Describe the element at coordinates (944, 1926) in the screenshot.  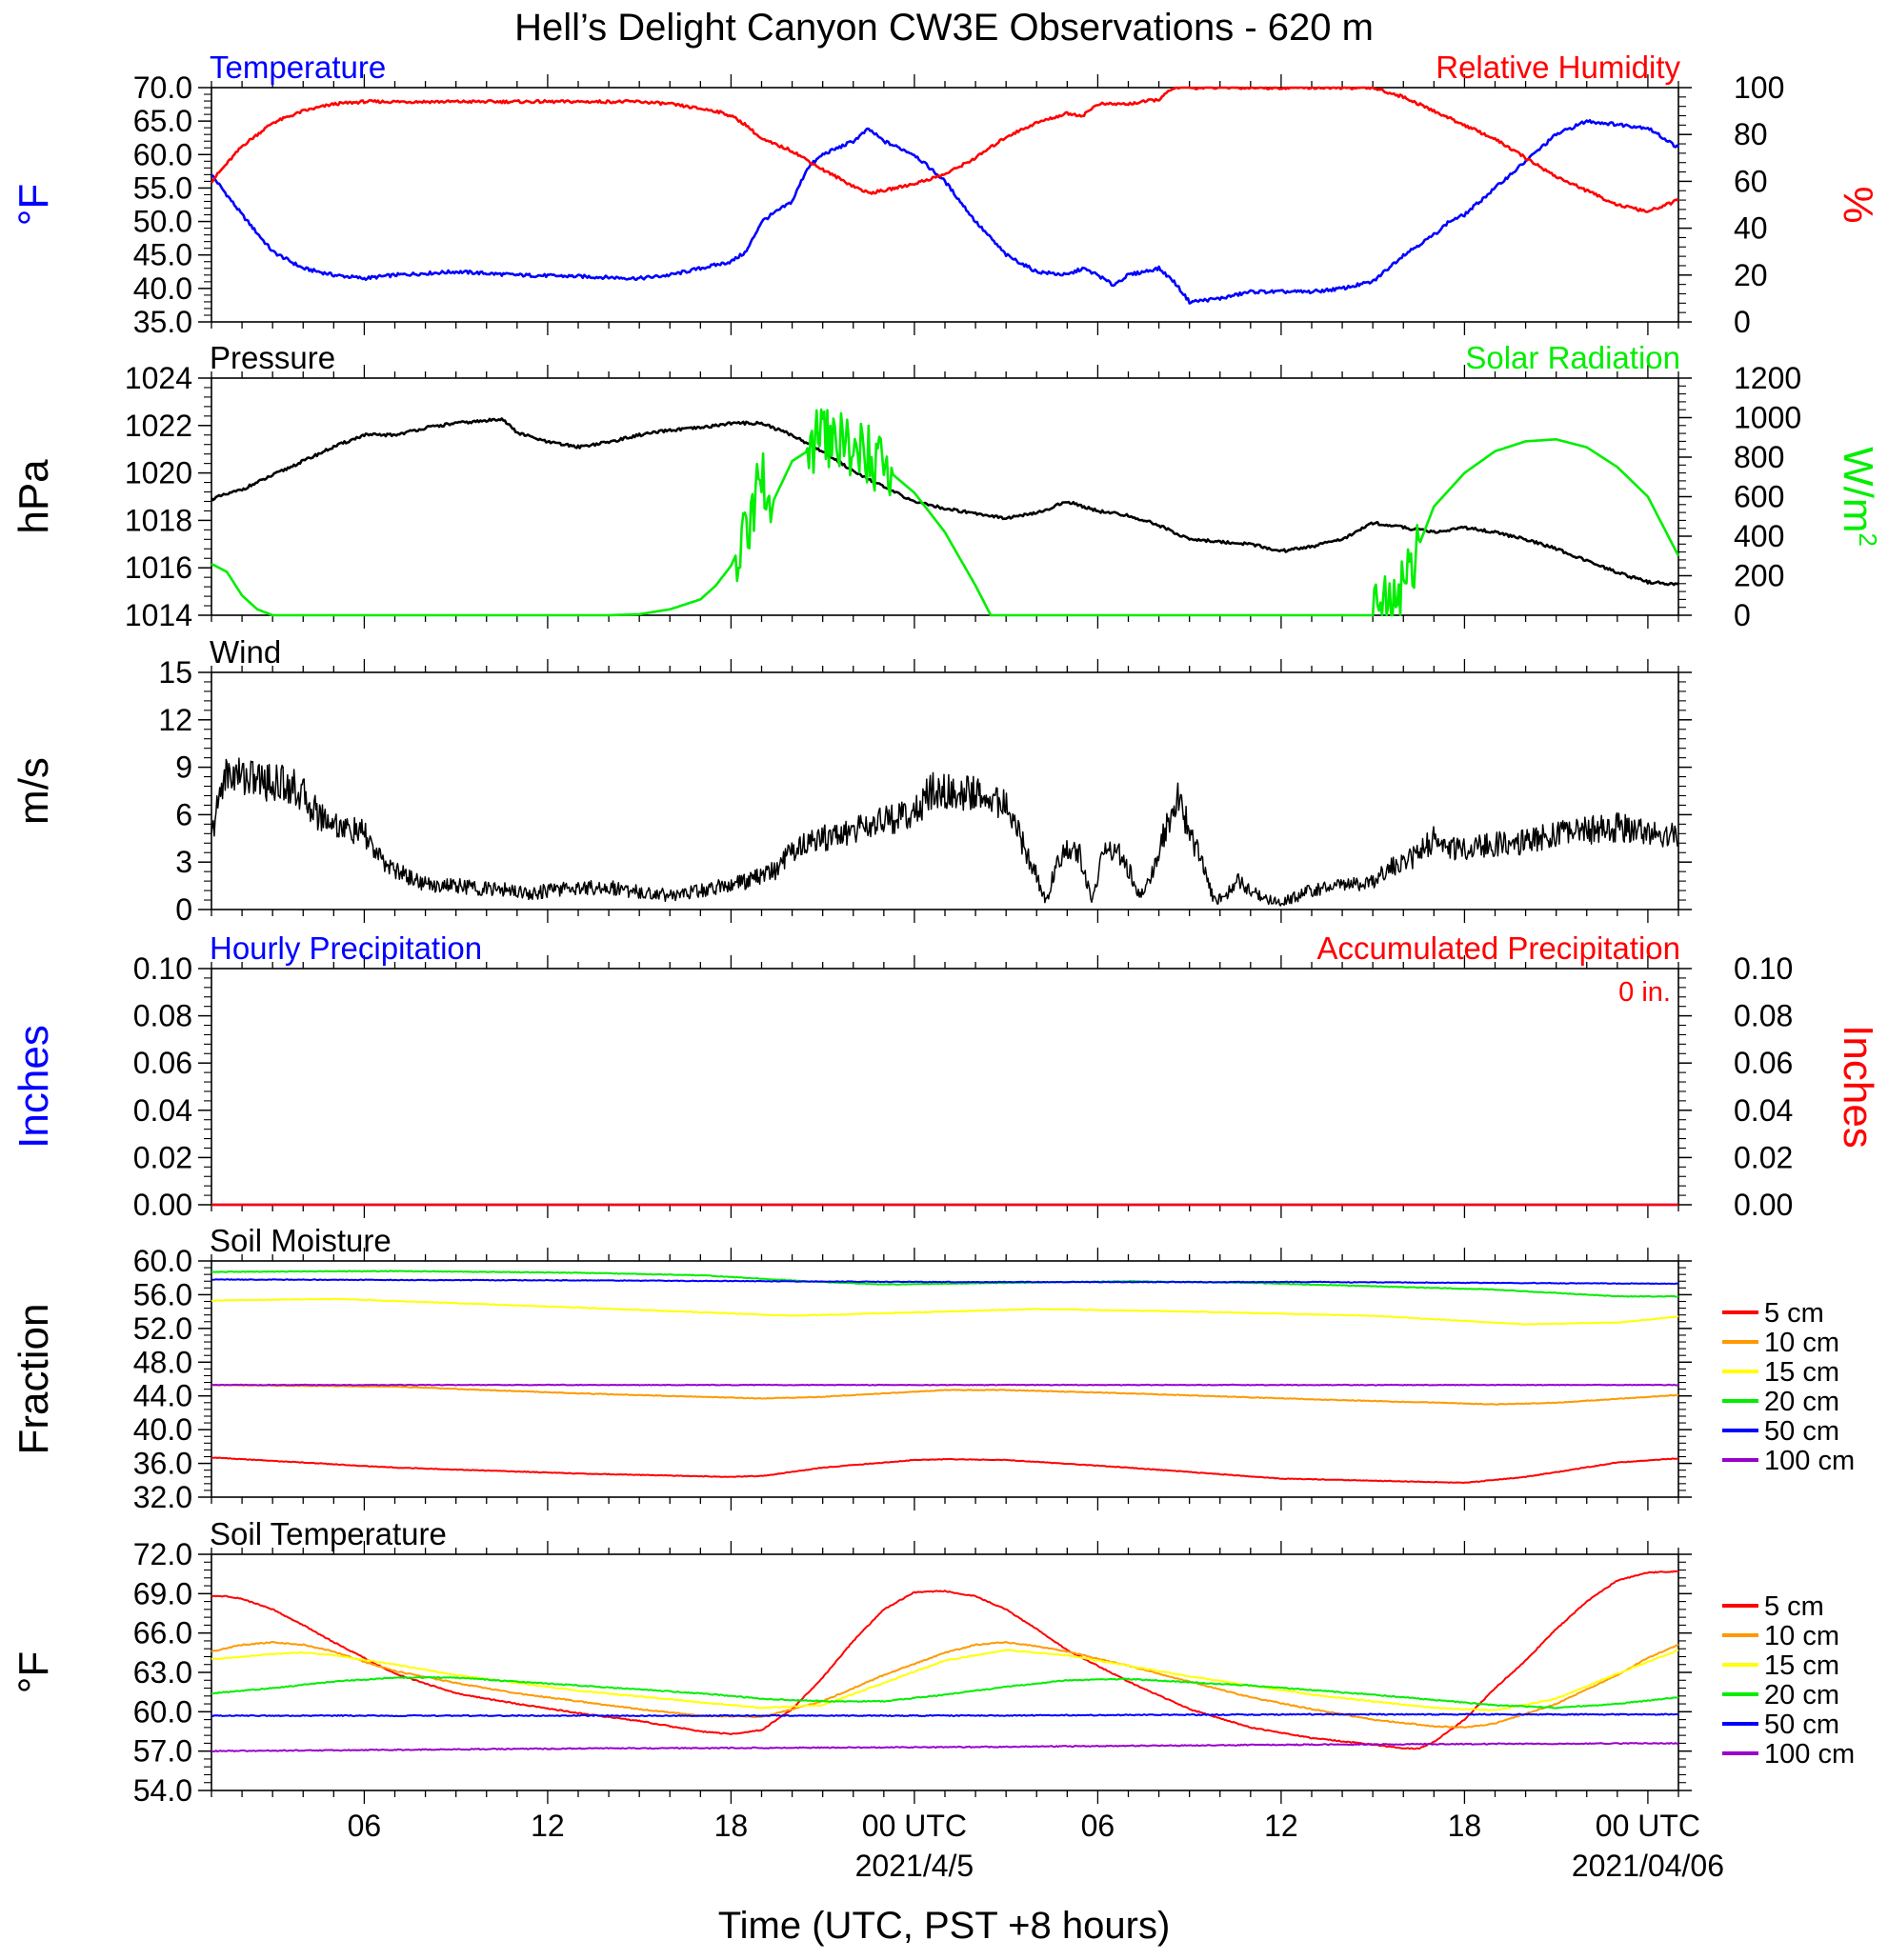
I see `x-axis-label: Time (UTC, PST +8 hours)` at that location.